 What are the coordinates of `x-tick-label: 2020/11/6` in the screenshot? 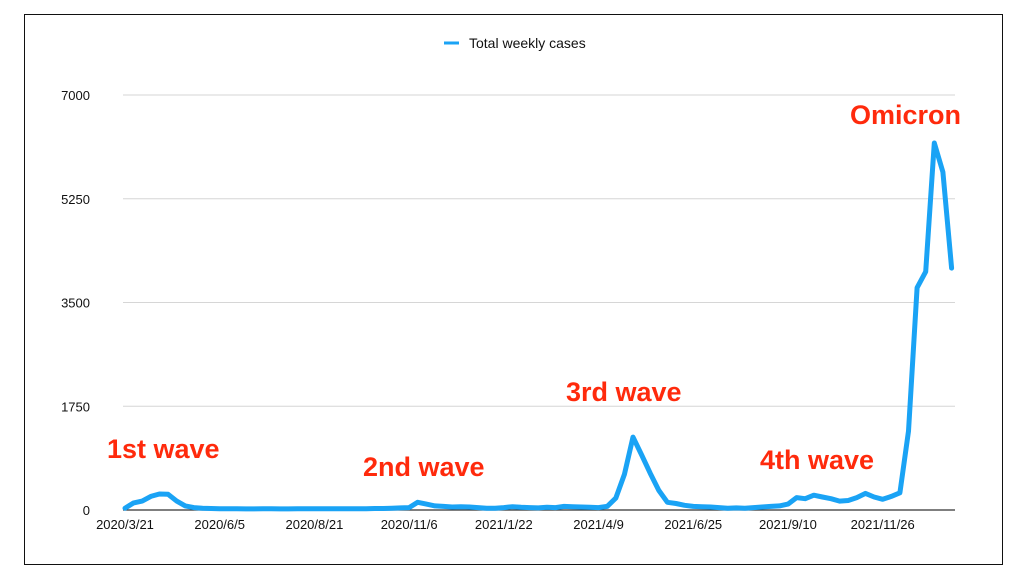 It's located at (409, 524).